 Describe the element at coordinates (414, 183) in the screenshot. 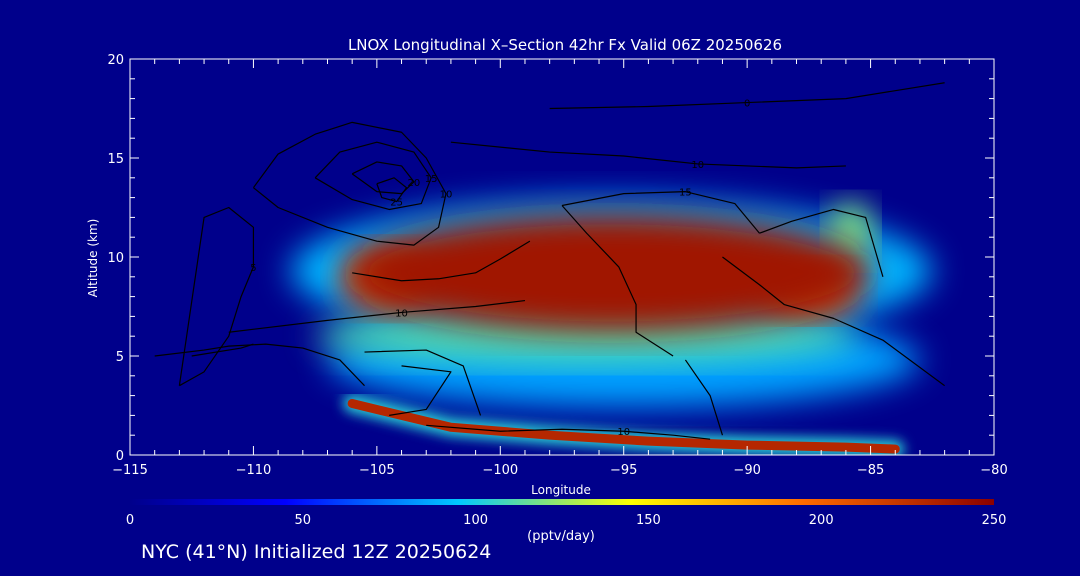

I see `contour-label-3: 20` at that location.